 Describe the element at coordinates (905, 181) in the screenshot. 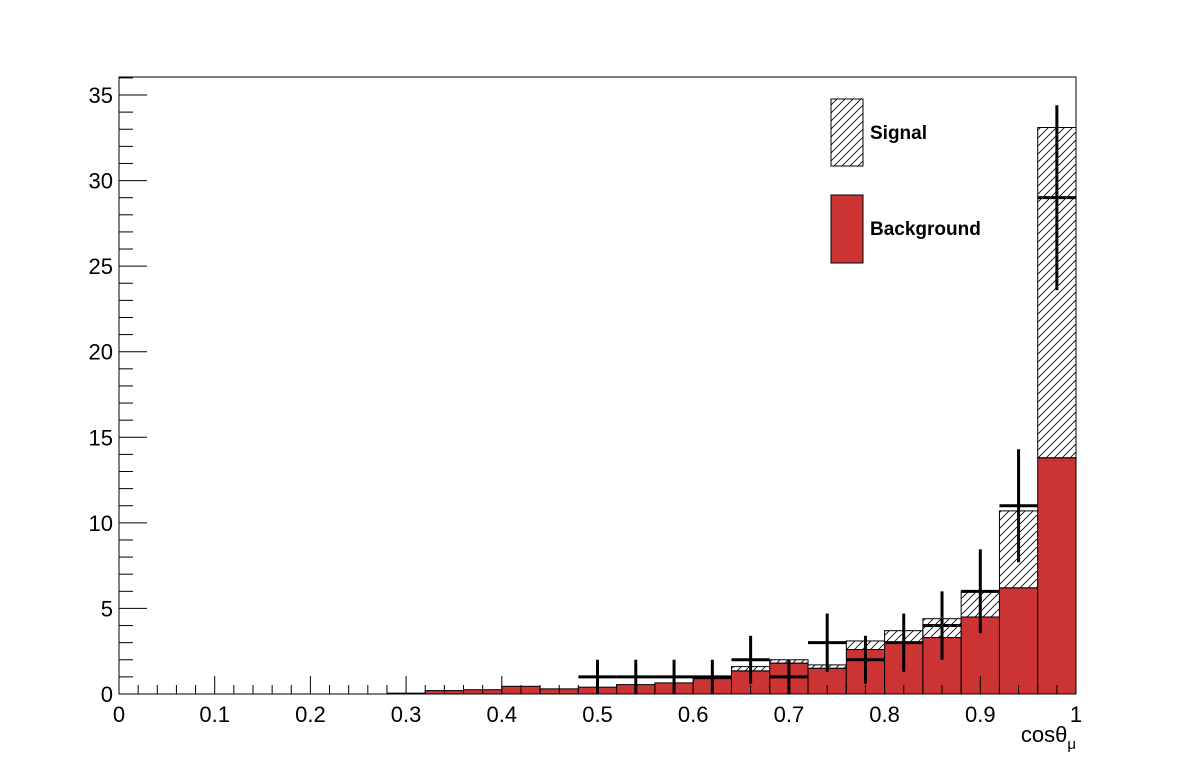

I see `legend: Signal Background` at that location.